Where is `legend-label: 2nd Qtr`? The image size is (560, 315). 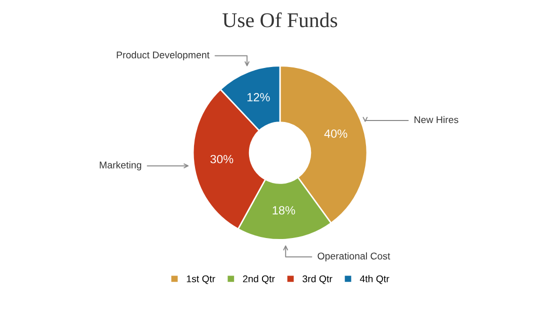 legend-label: 2nd Qtr is located at coordinates (259, 279).